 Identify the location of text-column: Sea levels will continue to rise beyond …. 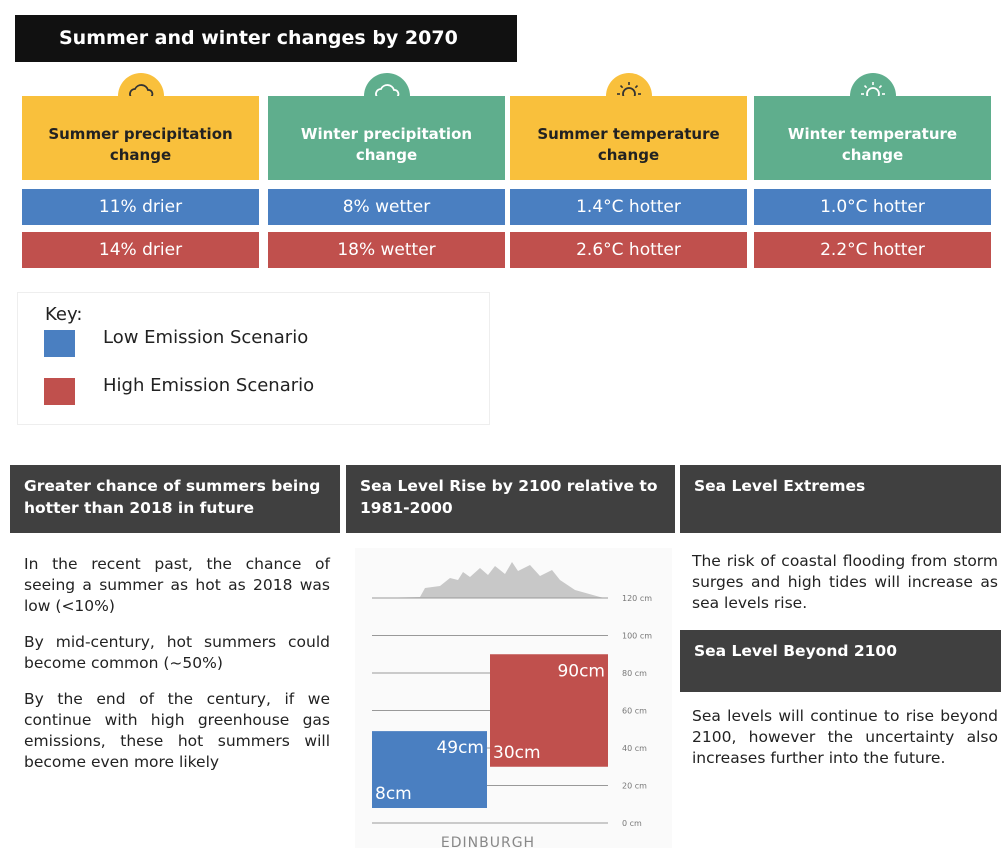
(845, 745).